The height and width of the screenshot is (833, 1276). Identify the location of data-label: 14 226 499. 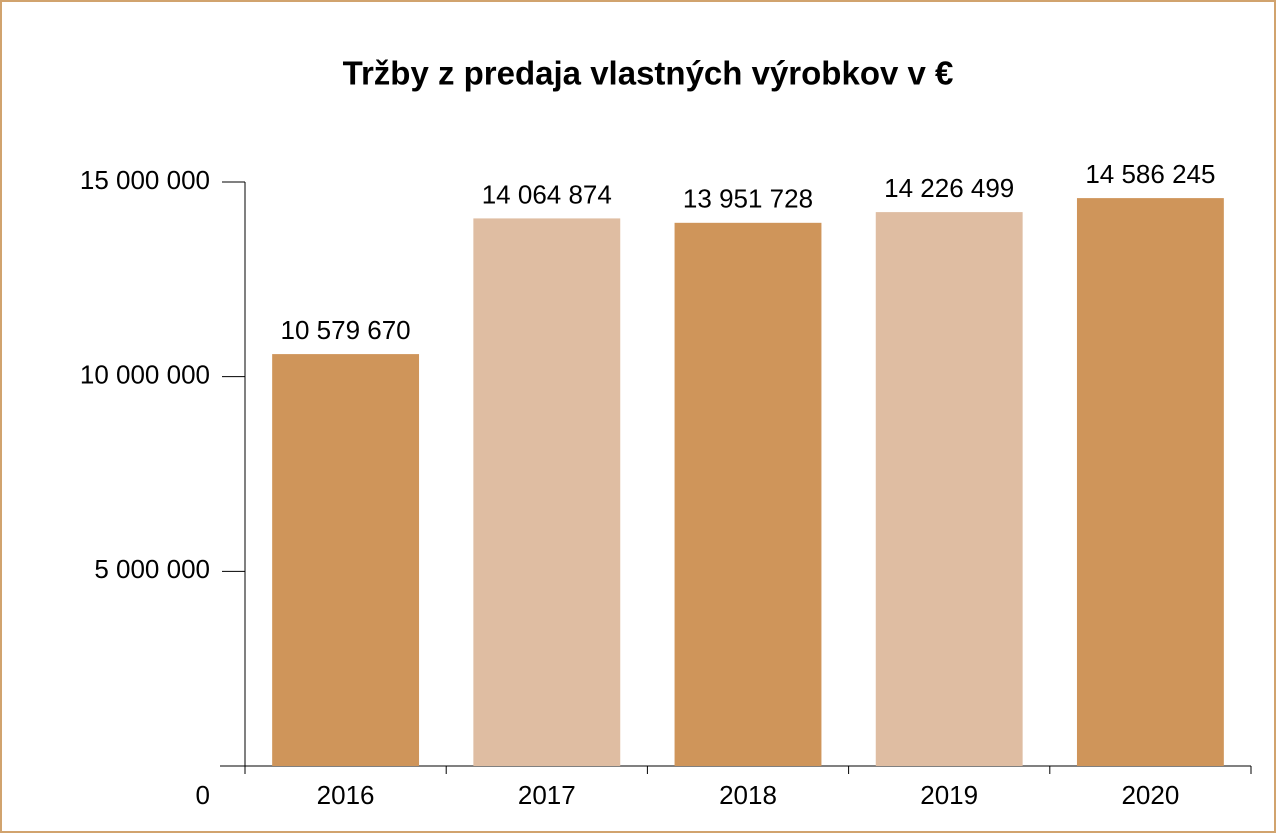
(949, 188).